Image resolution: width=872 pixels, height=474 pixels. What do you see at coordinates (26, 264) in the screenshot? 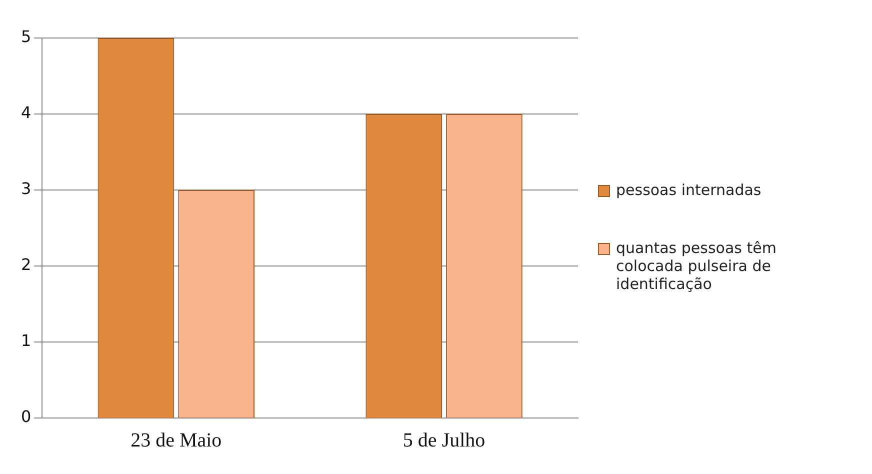
I see `y-tick-label: 2` at bounding box center [26, 264].